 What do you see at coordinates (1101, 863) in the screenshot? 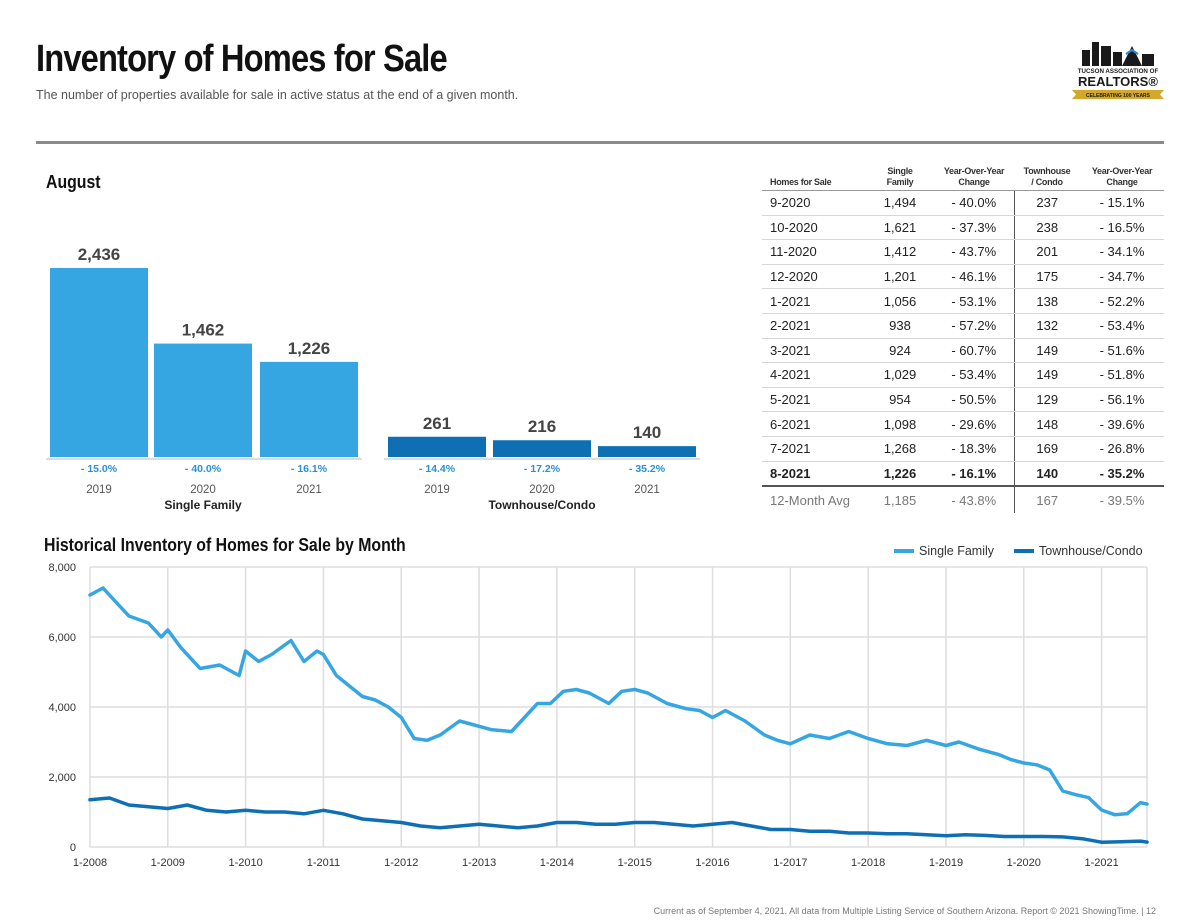
I see `x-tick-label: 1-2021` at bounding box center [1101, 863].